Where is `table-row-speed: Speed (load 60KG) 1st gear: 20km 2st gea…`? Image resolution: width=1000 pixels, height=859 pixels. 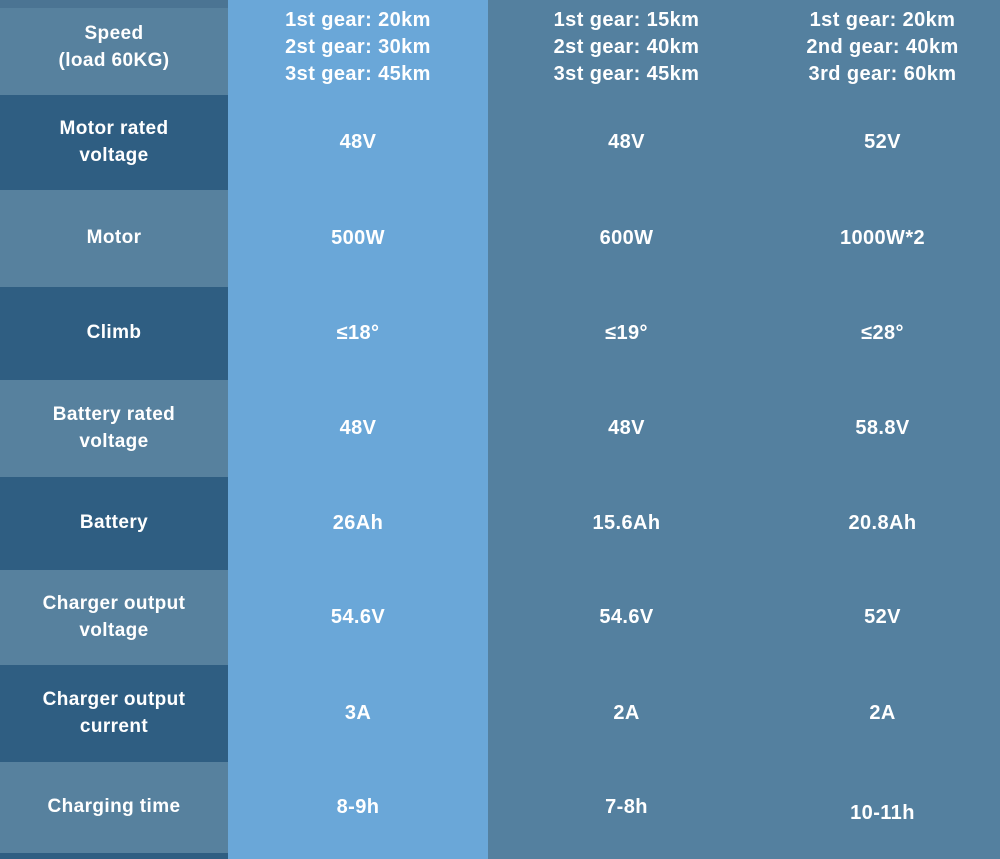 table-row-speed: Speed (load 60KG) 1st gear: 20km 2st gea… is located at coordinates (500, 47).